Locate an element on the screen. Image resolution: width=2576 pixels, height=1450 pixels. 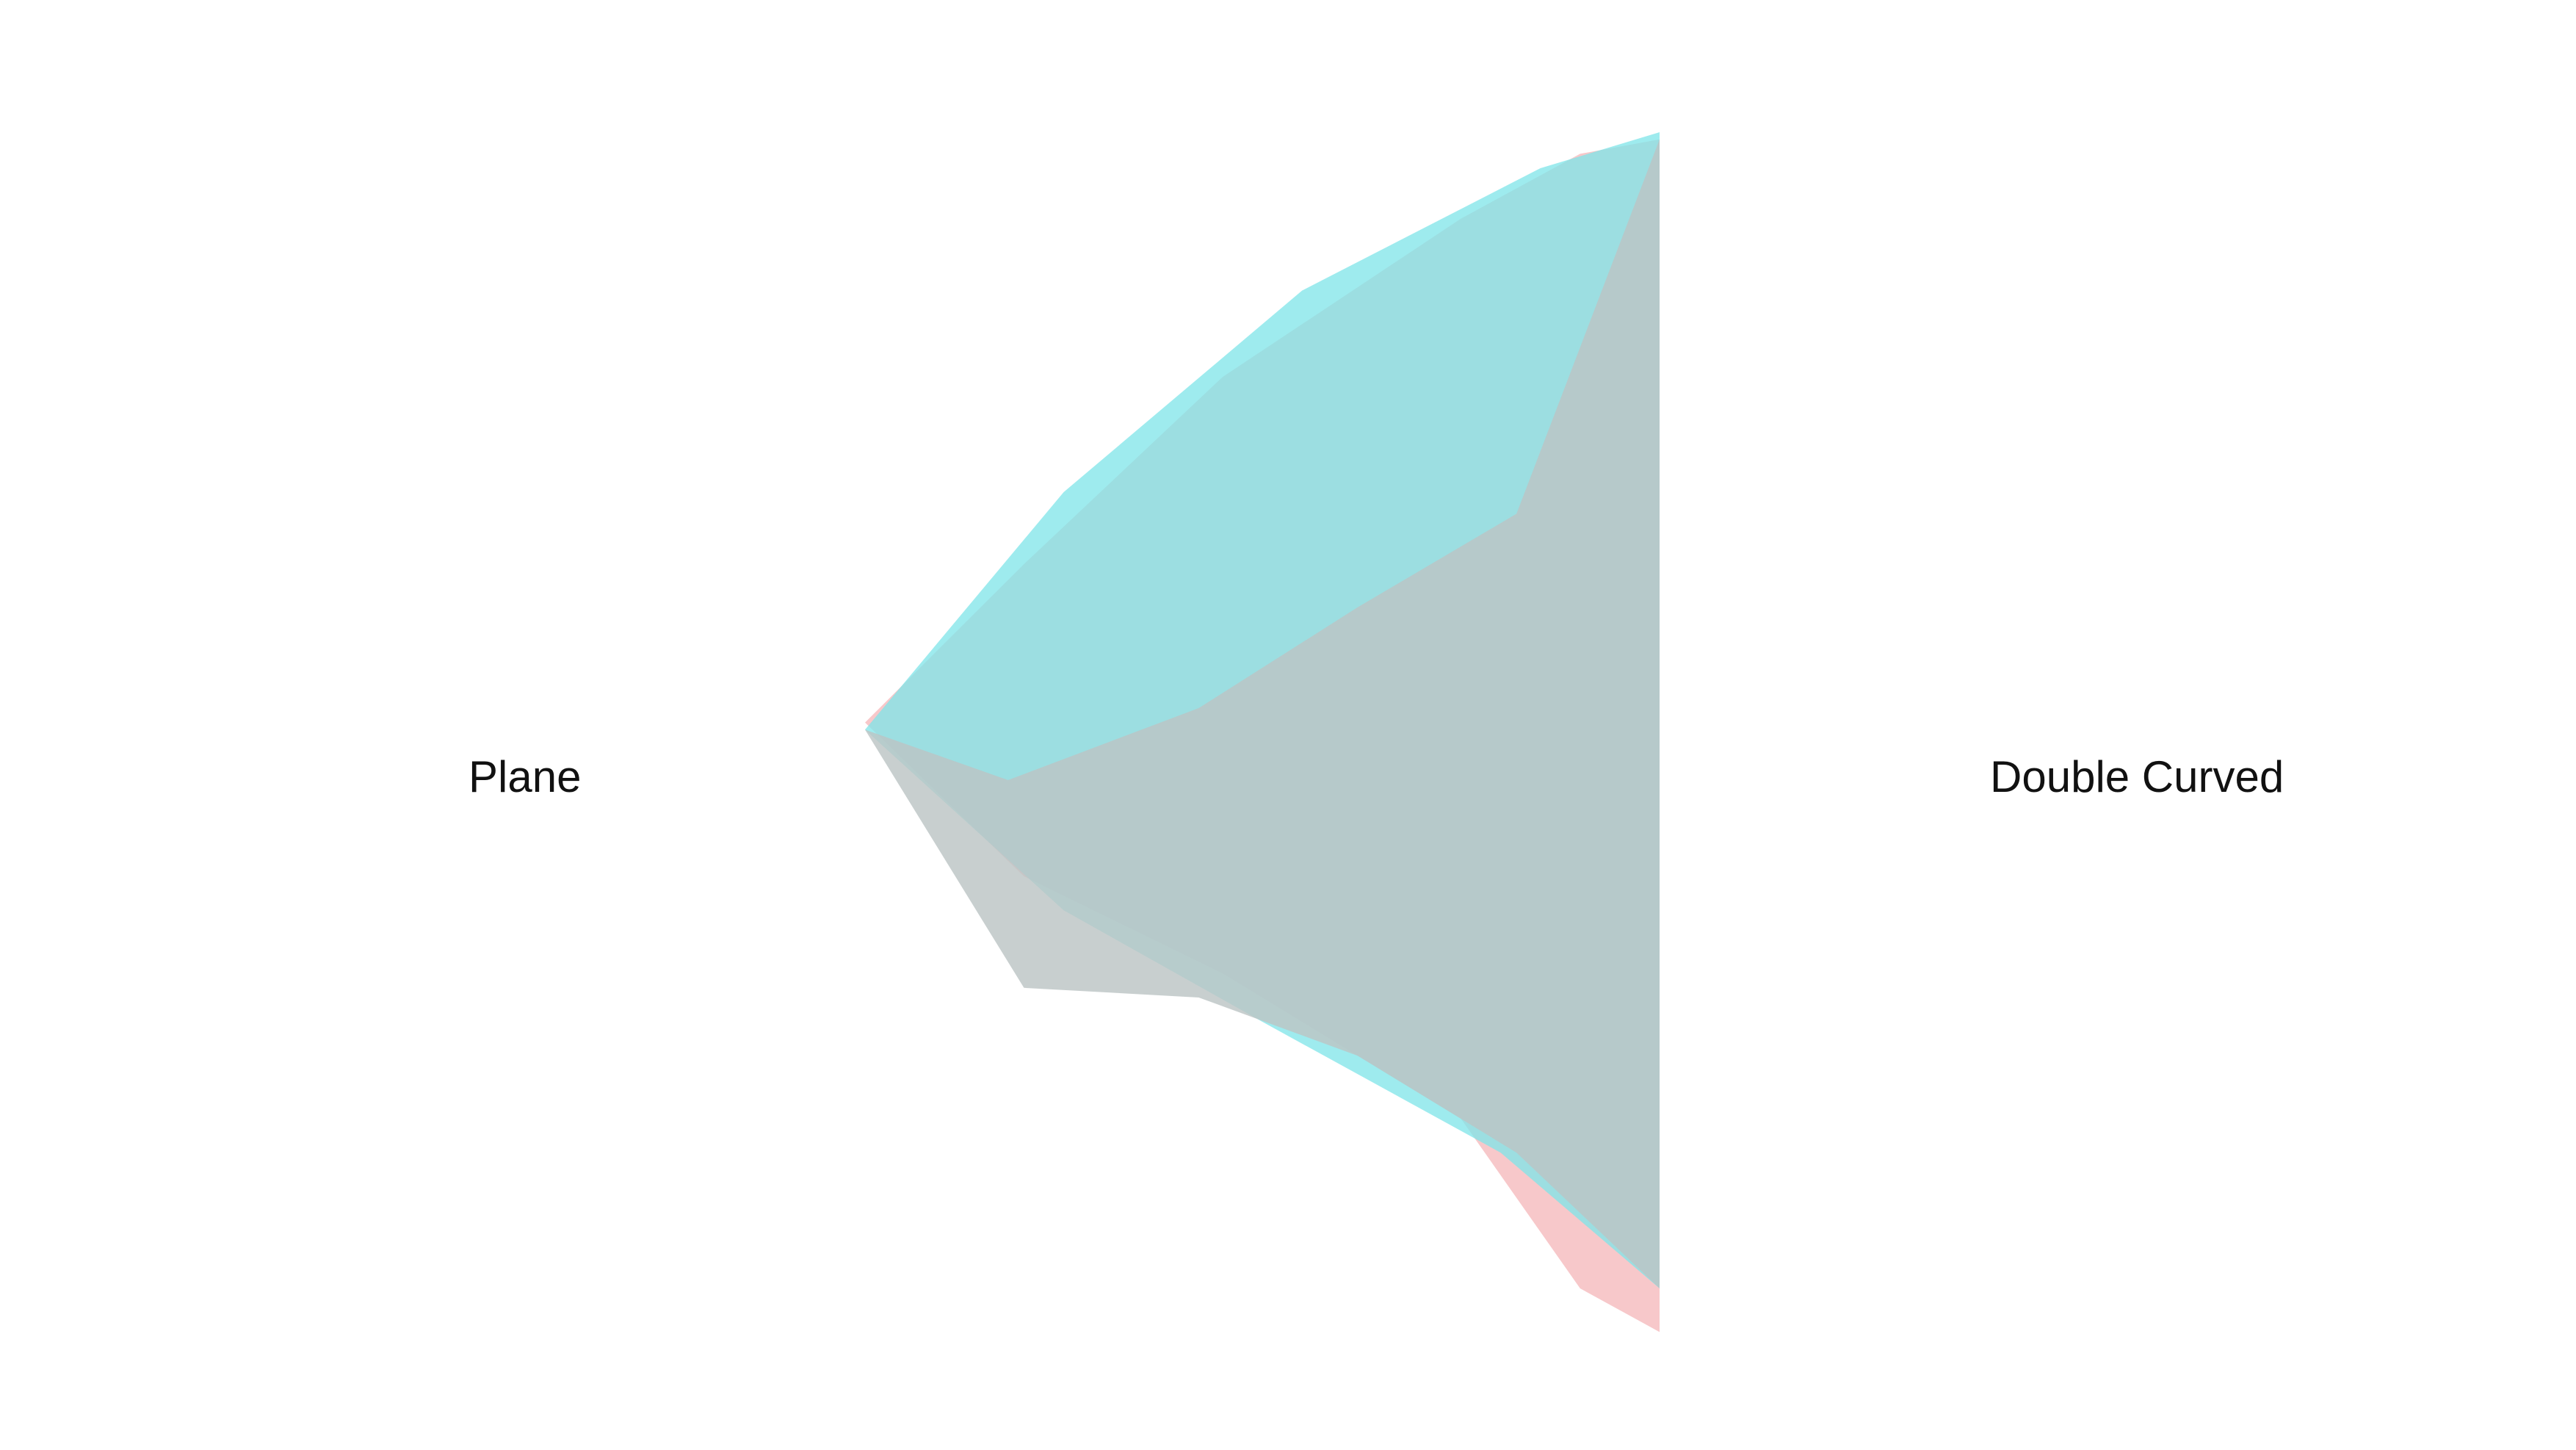
category-label-plane: Plane is located at coordinates (524, 776).